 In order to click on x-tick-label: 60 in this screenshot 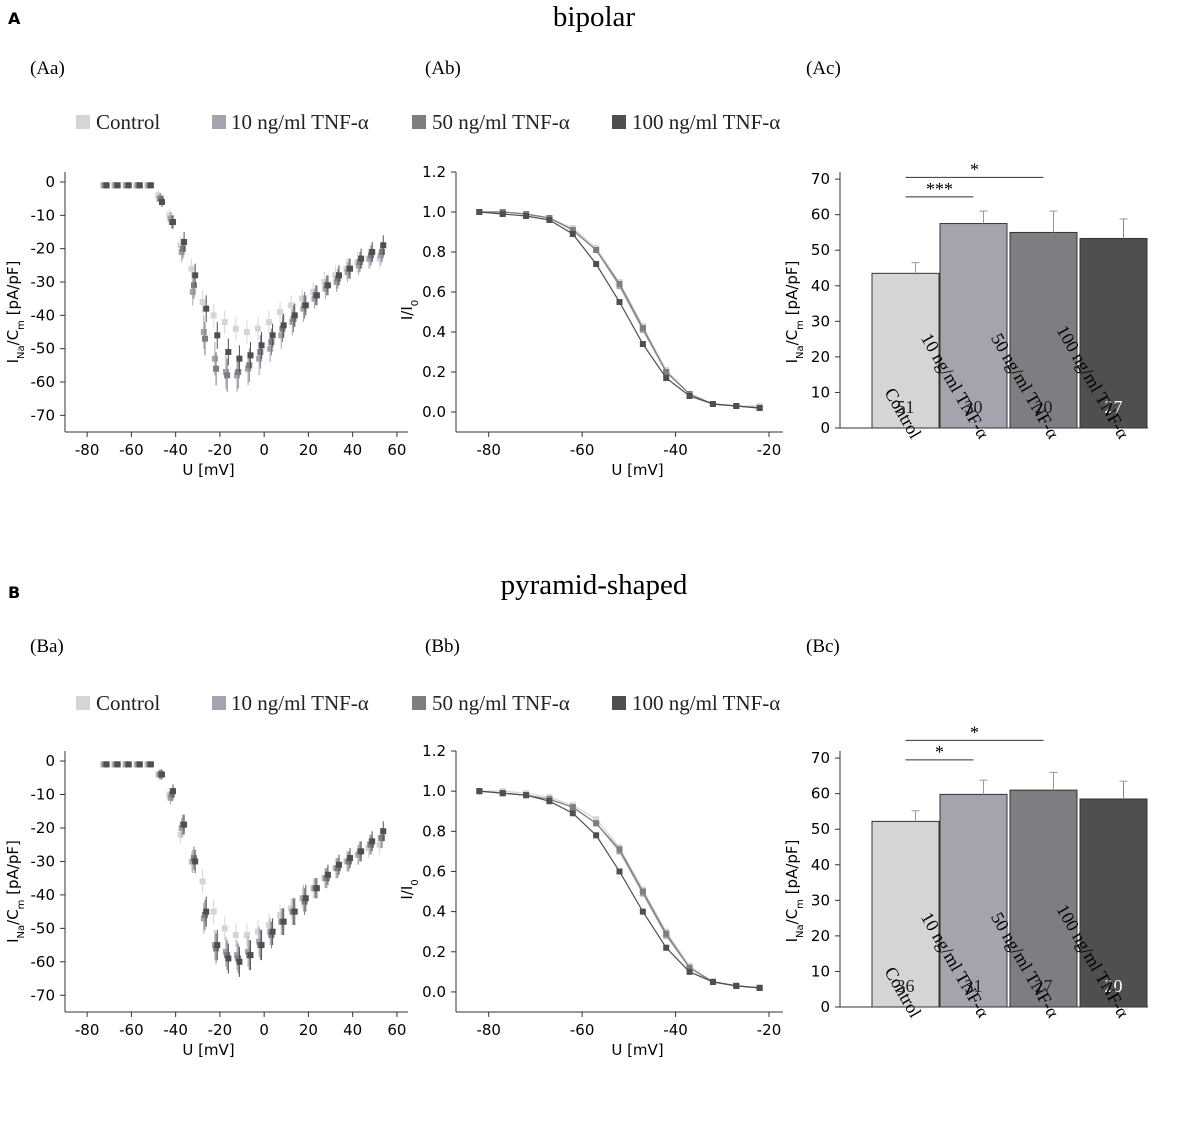, I will do `click(396, 1030)`.